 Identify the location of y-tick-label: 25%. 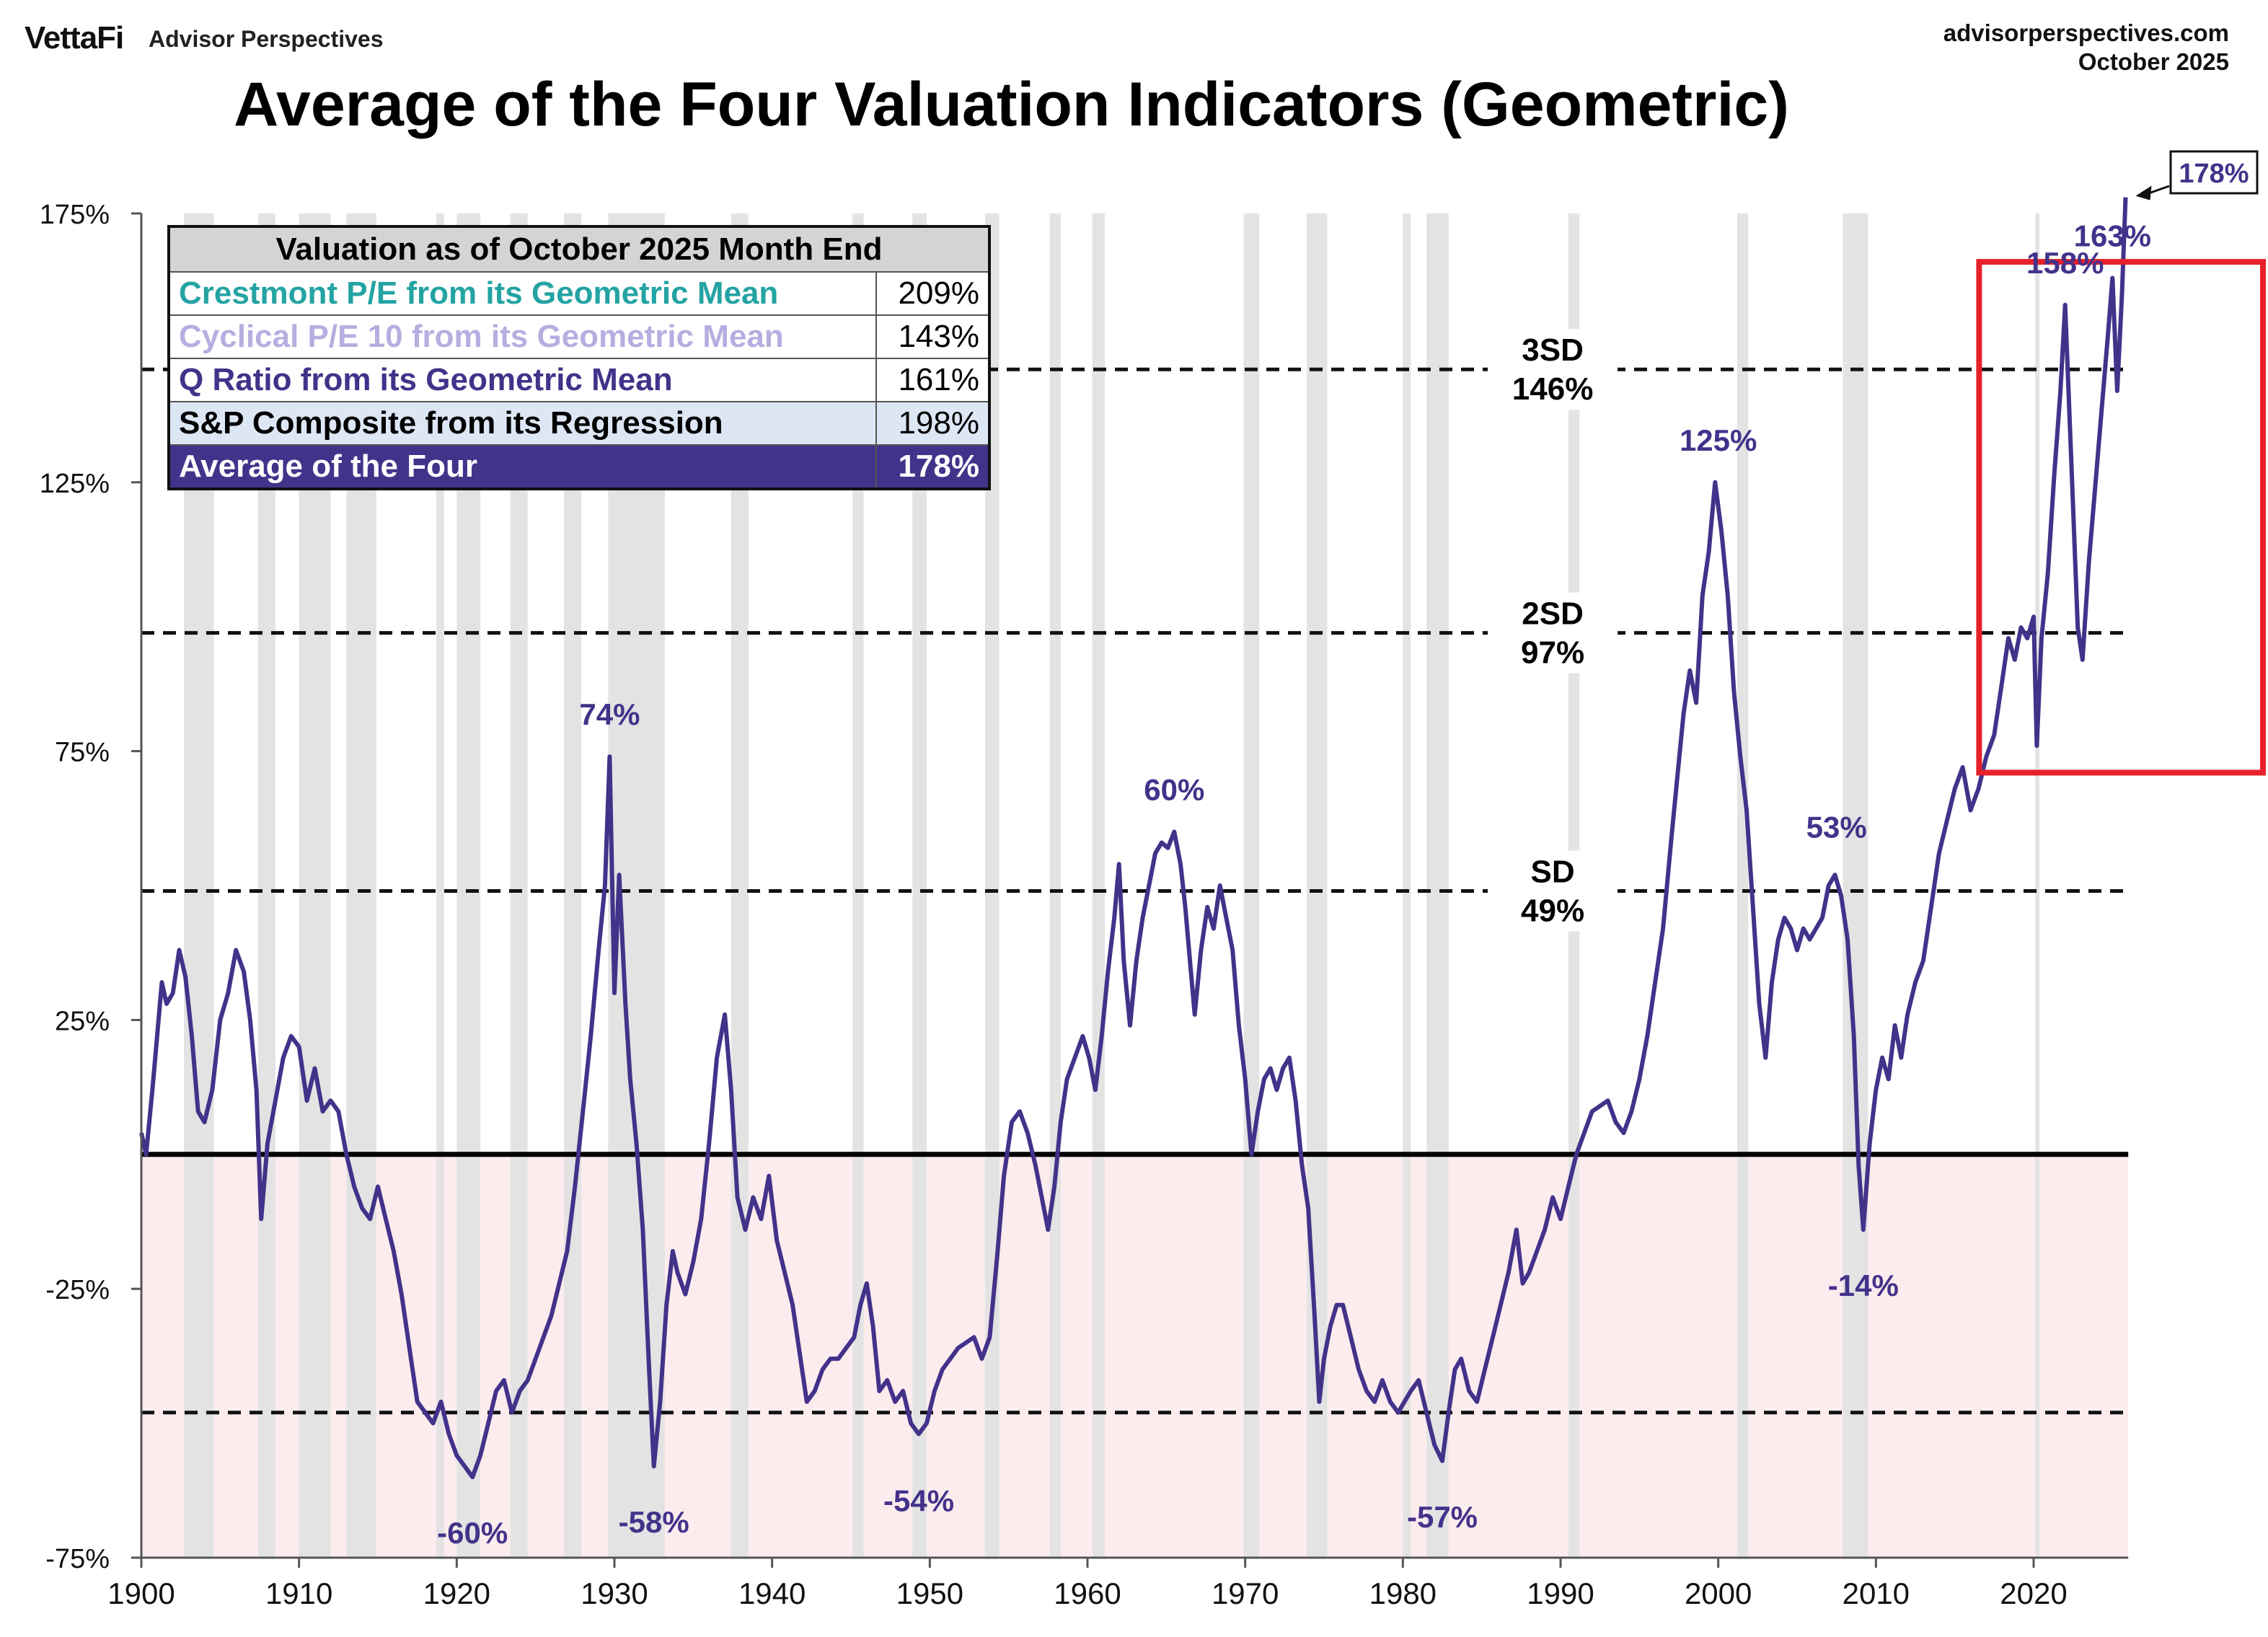
(82, 1021).